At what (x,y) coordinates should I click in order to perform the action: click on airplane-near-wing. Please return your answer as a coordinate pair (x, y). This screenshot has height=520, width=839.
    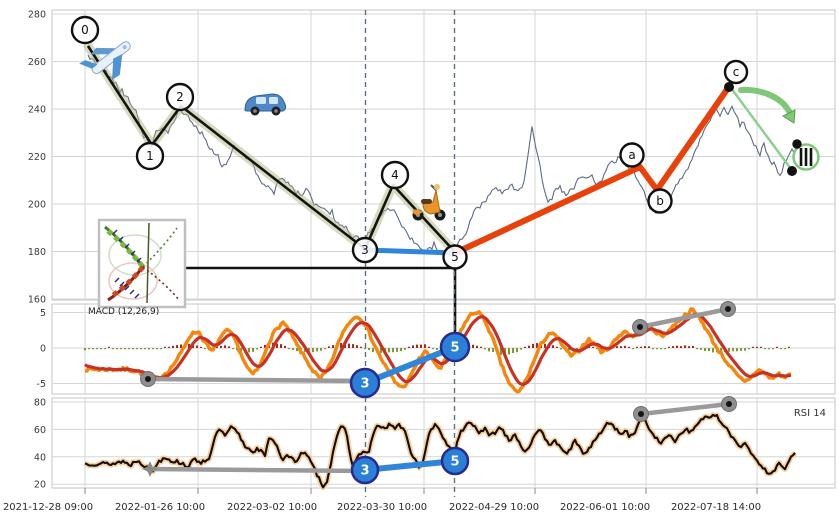
    Looking at the image, I should click on (117, 66).